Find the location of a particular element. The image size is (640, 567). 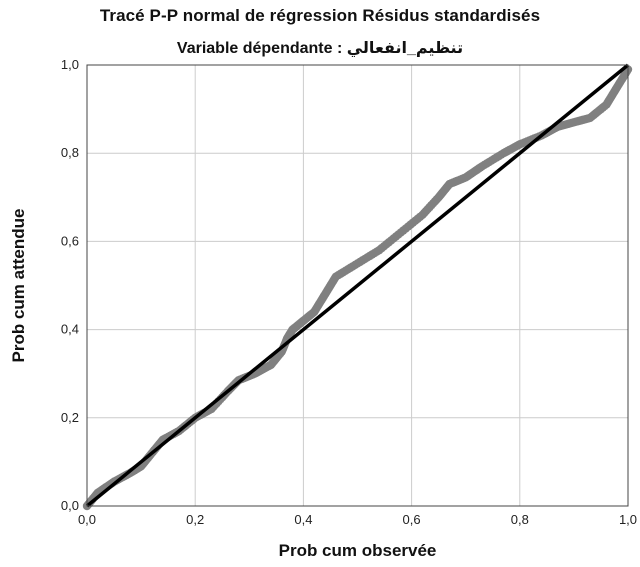

x-axis-ticks: 0,0 0,2 0,4 0,6 0,8 1,0 is located at coordinates (357, 519).